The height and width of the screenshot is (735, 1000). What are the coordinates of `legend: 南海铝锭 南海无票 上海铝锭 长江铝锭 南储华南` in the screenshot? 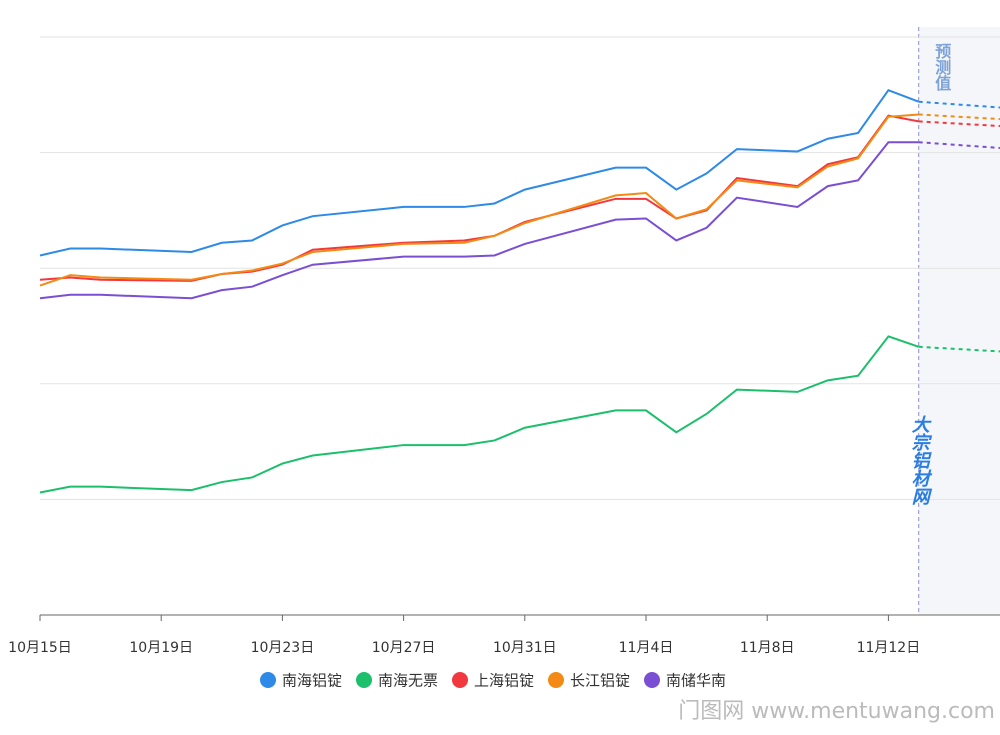 It's located at (493, 681).